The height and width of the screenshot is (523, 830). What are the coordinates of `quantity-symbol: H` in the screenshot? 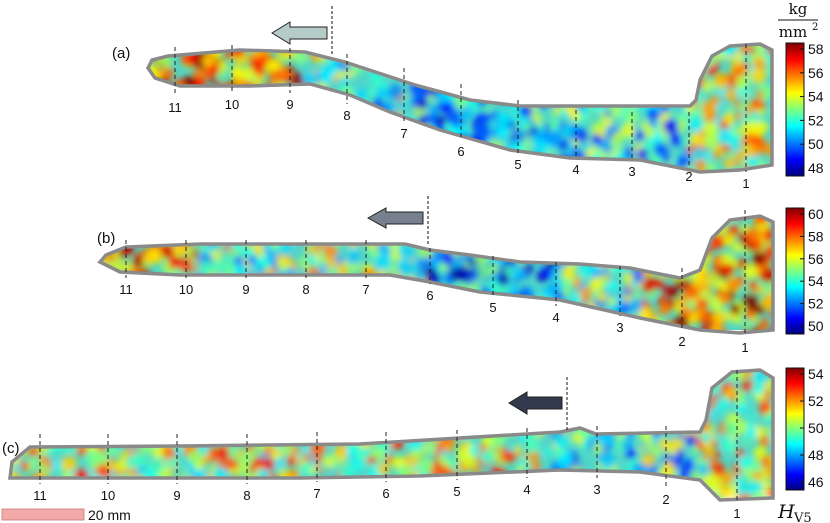 It's located at (786, 512).